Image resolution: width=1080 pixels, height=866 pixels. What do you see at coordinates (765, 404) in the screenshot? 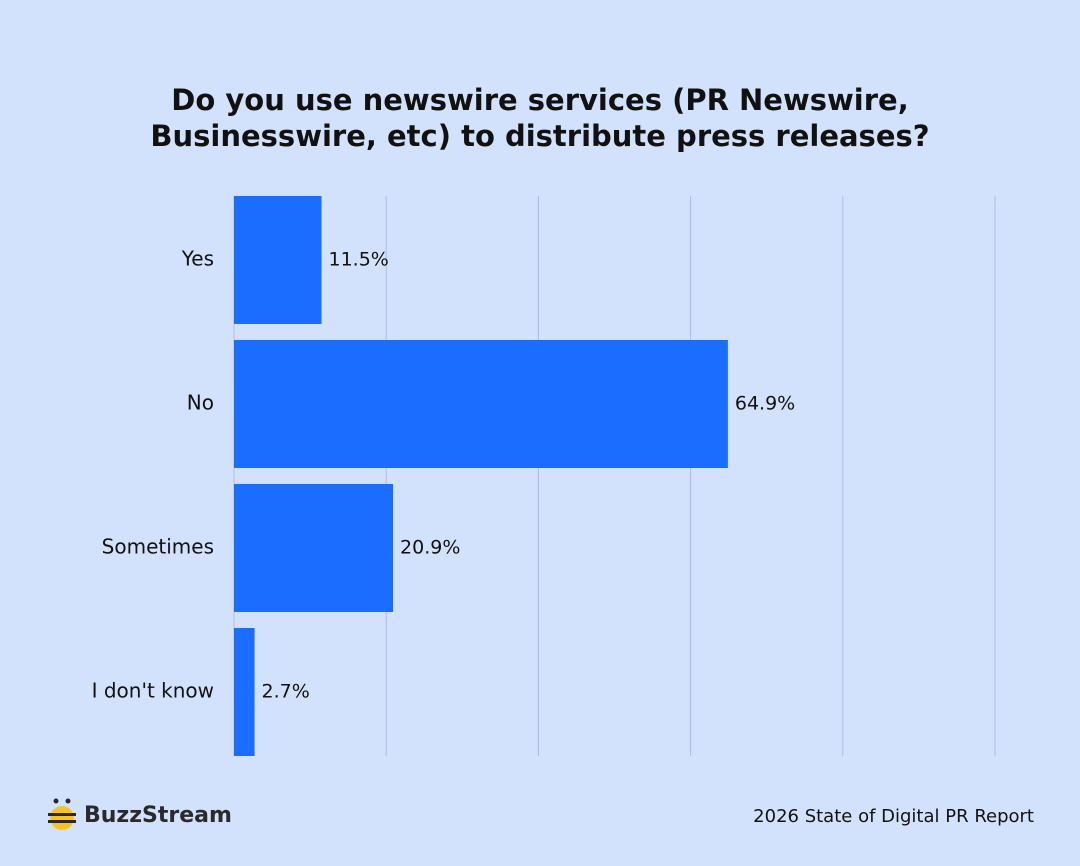
I see `value-label: 64.9%` at bounding box center [765, 404].